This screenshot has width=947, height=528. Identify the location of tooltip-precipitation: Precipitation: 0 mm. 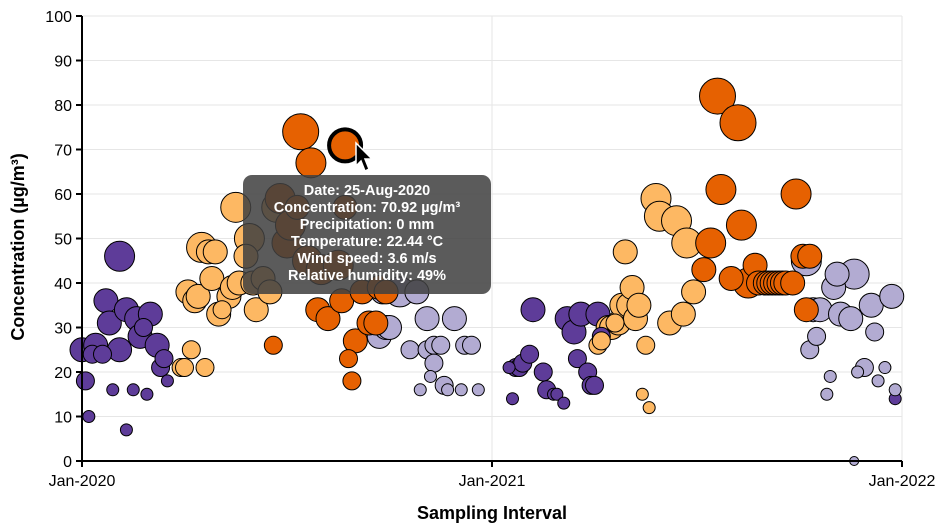
(367, 225).